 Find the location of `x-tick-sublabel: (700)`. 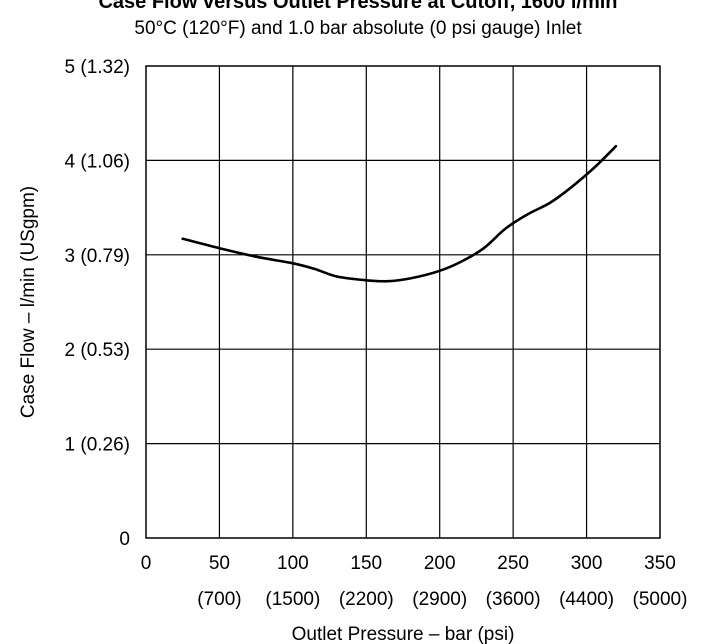

x-tick-sublabel: (700) is located at coordinates (219, 599).